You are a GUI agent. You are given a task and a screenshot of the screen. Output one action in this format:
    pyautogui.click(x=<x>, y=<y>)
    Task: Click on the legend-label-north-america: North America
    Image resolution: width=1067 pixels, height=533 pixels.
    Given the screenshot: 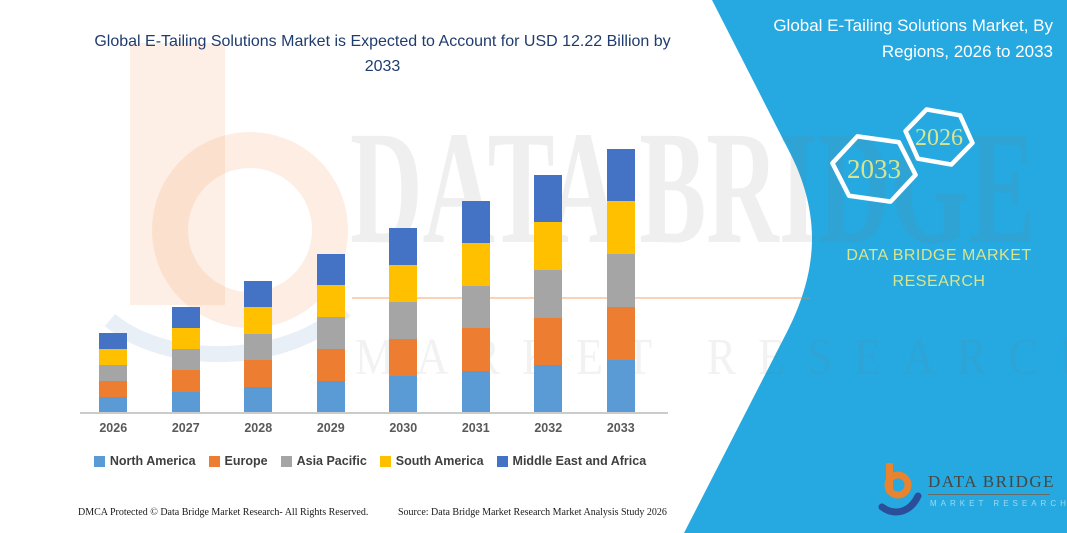 What is the action you would take?
    pyautogui.click(x=152, y=461)
    